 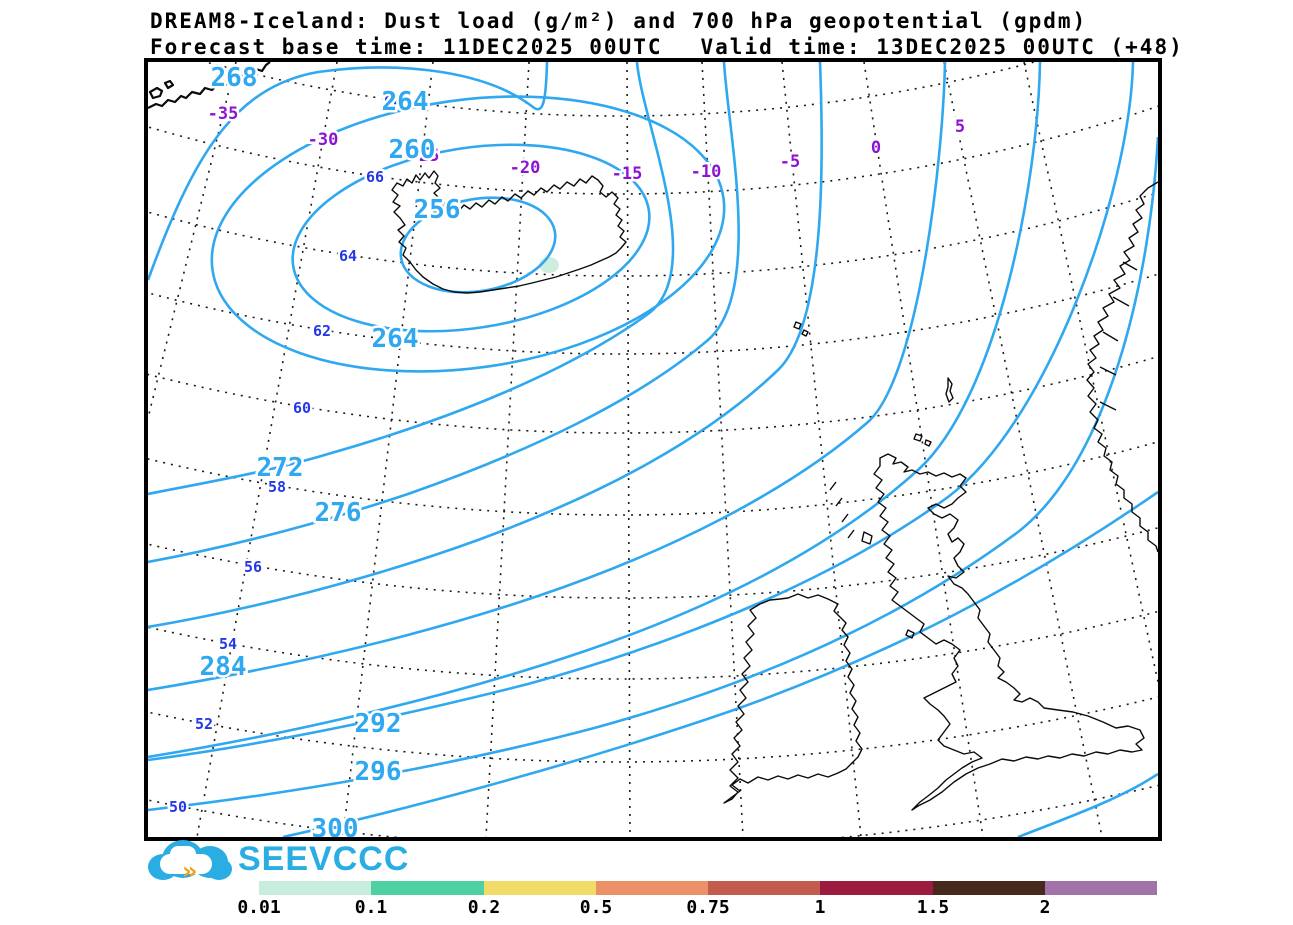 What do you see at coordinates (204, 724) in the screenshot?
I see `latitude-label: 52` at bounding box center [204, 724].